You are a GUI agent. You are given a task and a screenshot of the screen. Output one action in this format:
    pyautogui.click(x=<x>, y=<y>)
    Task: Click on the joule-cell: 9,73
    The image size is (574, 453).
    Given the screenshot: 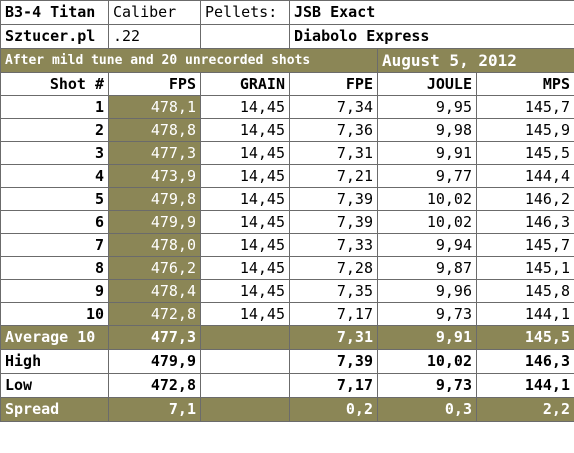 What is the action you would take?
    pyautogui.click(x=427, y=314)
    